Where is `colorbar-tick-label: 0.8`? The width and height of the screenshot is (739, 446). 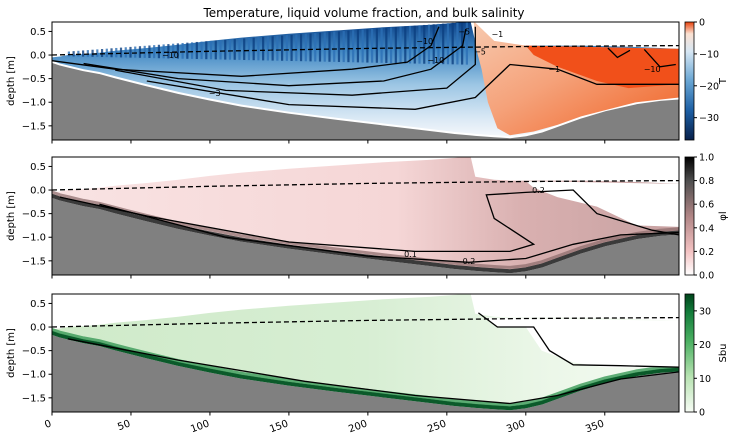
colorbar-tick-label: 0.8 is located at coordinates (706, 181).